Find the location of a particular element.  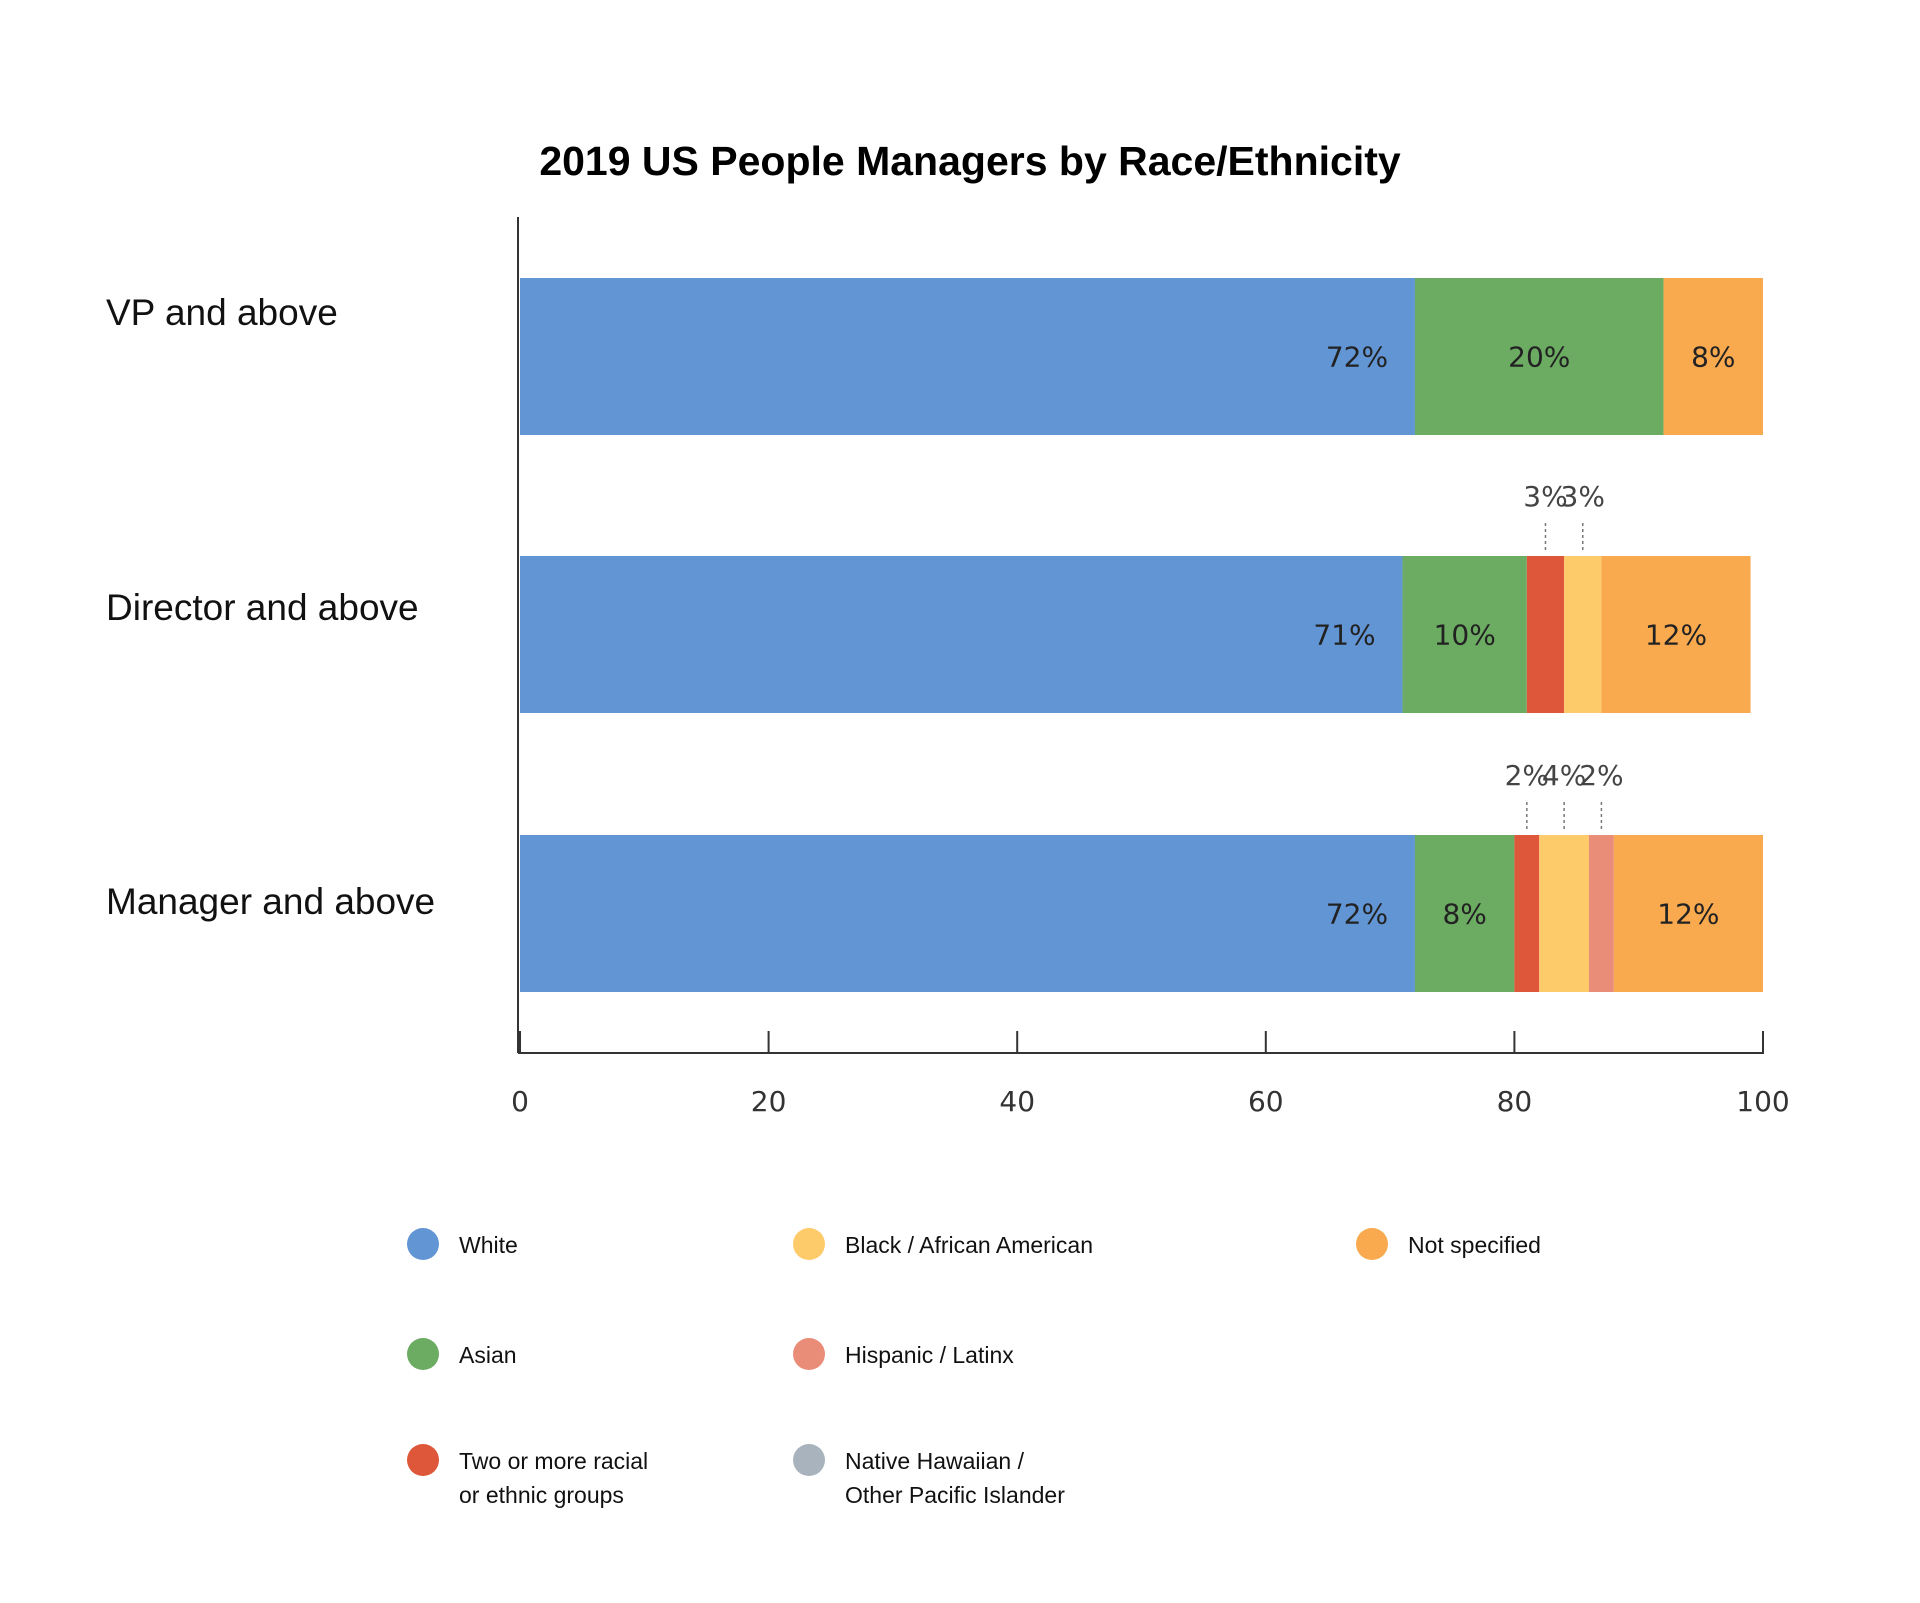

callout-label-black-african-american-manager-and-above: 4% is located at coordinates (1564, 775).